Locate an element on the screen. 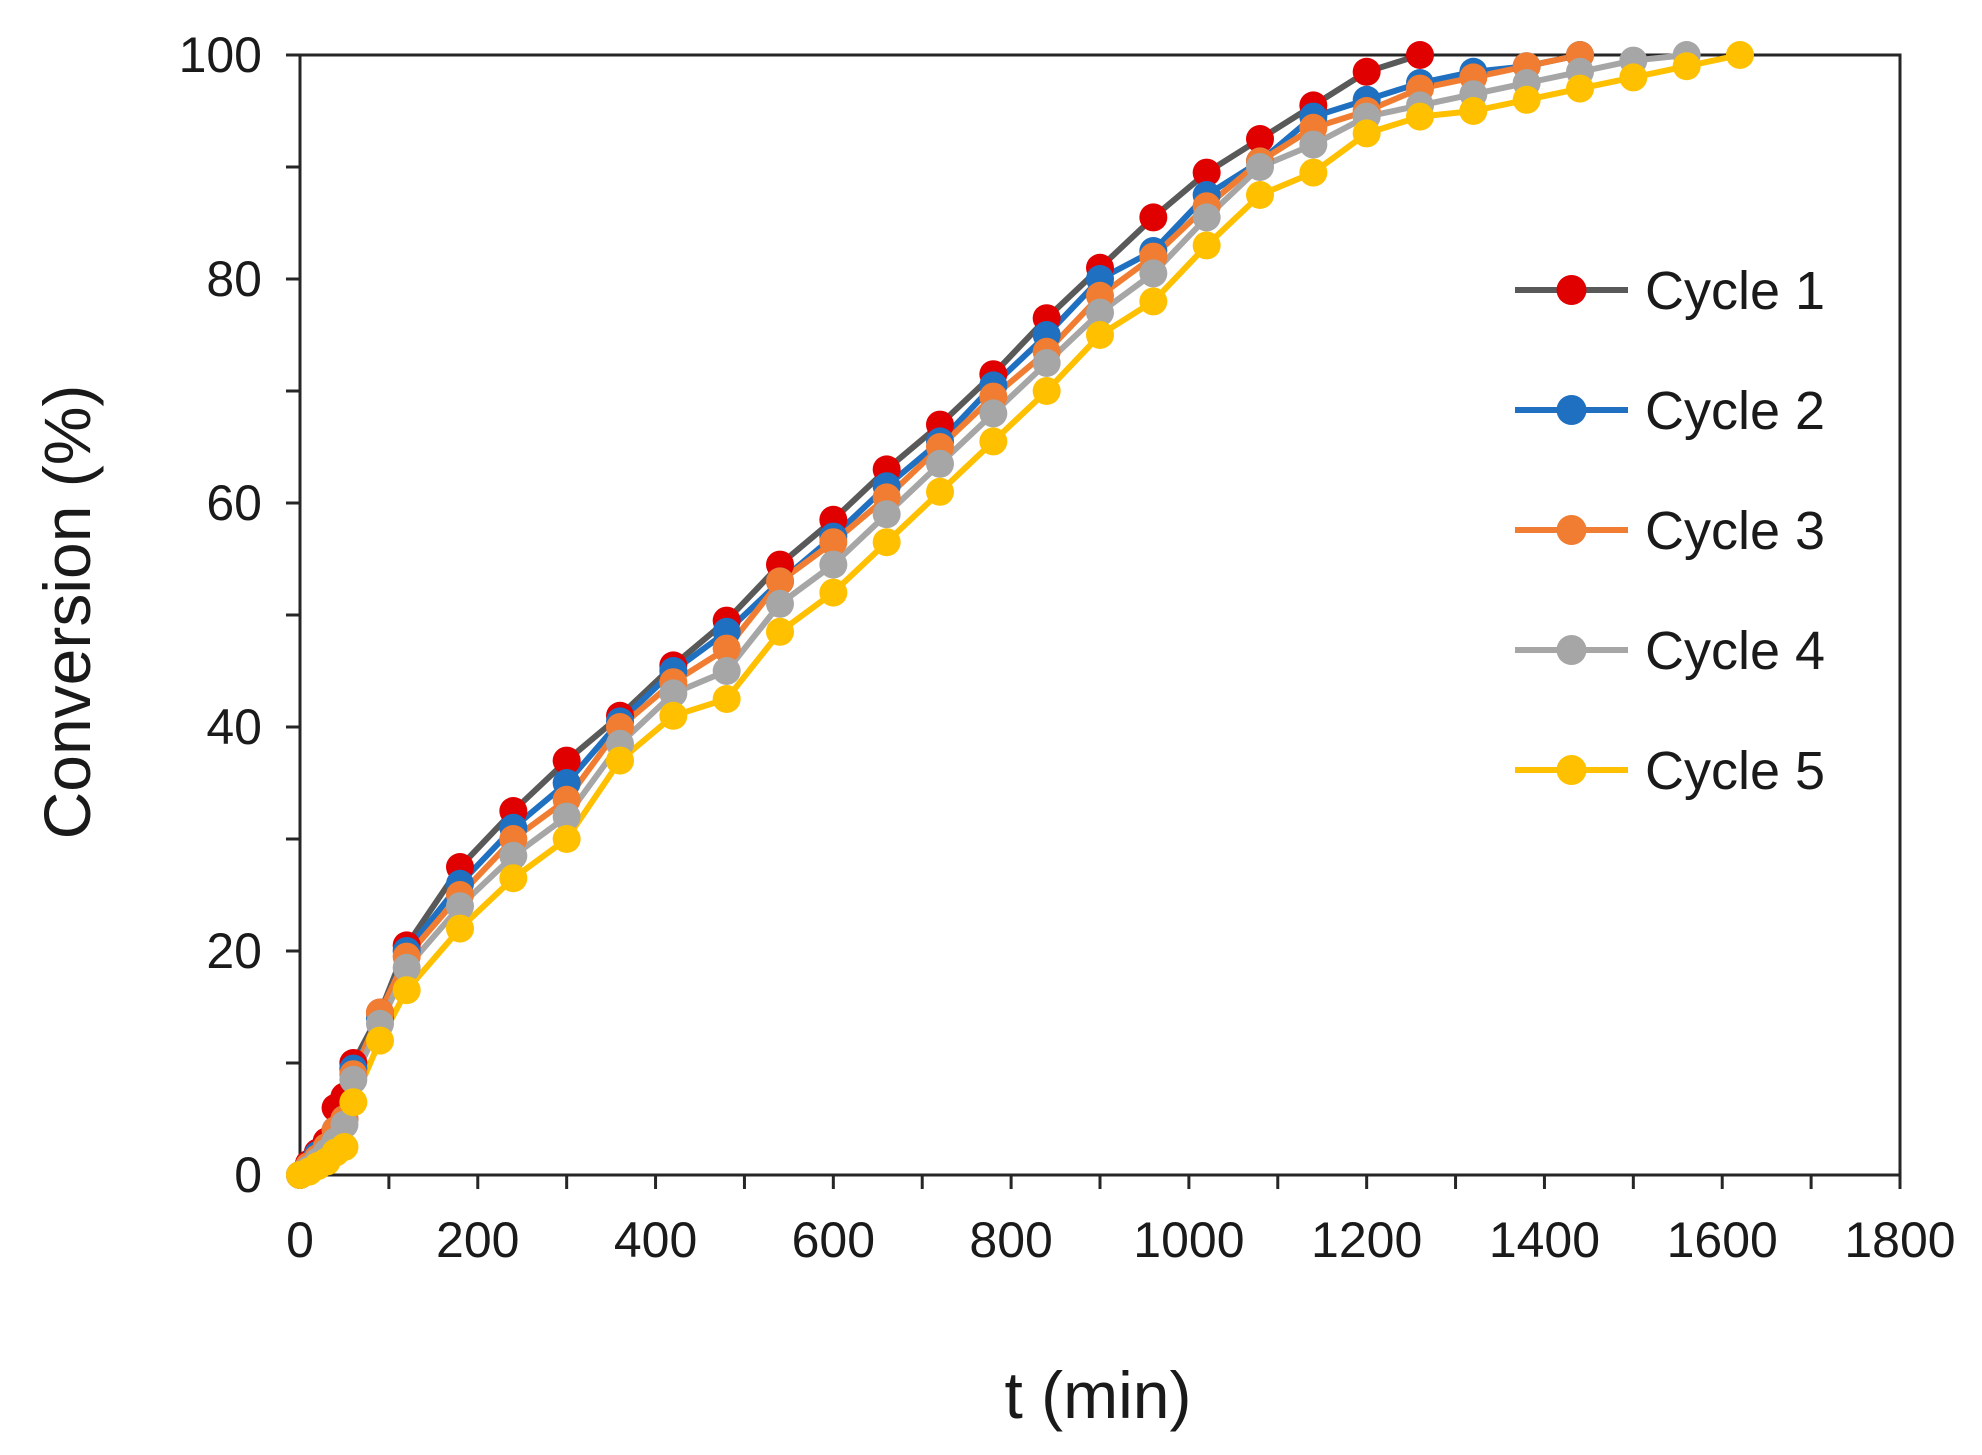 The width and height of the screenshot is (1982, 1455). y-tick-label: 40 is located at coordinates (234, 727).